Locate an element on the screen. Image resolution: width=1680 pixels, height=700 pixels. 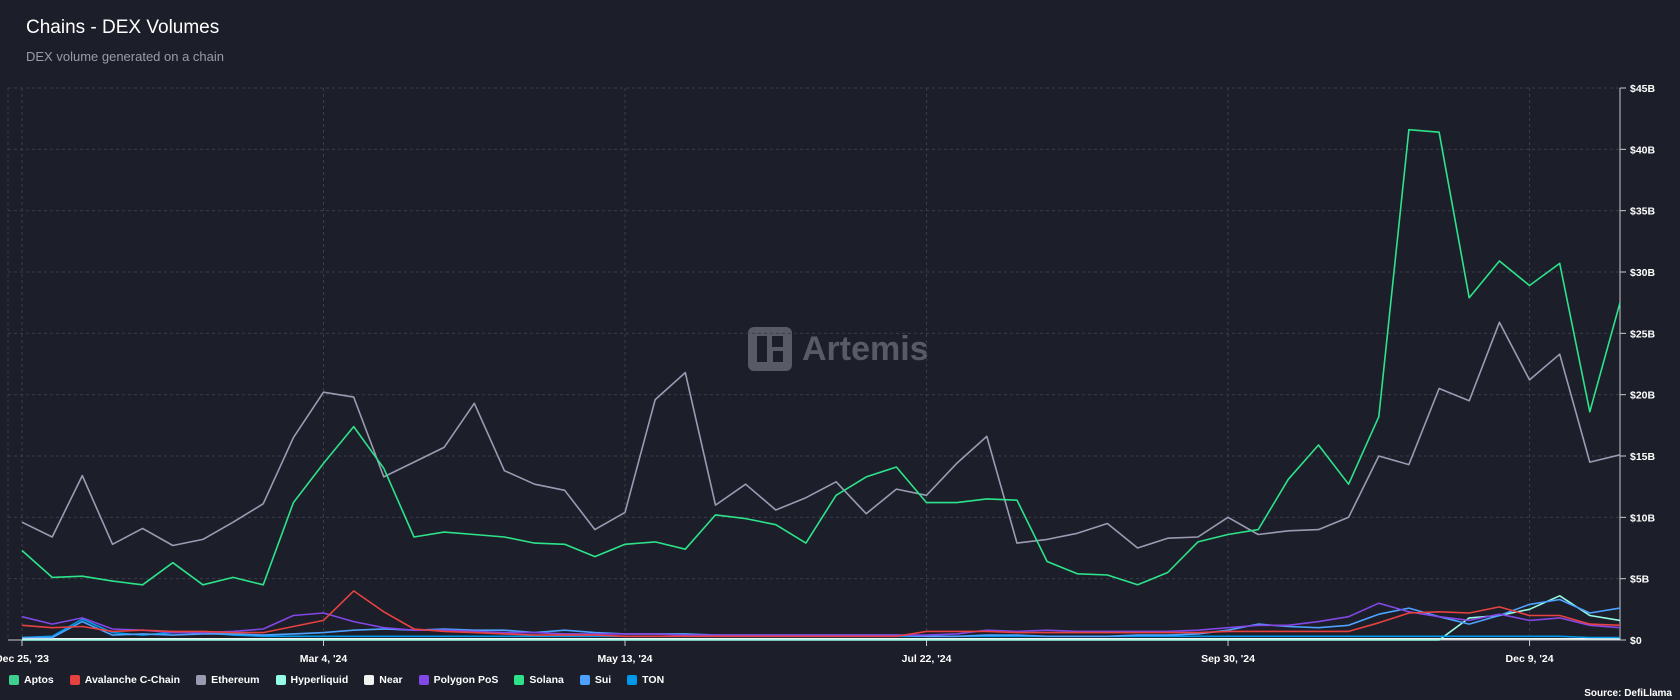
watermark: Artemis is located at coordinates (838, 349).